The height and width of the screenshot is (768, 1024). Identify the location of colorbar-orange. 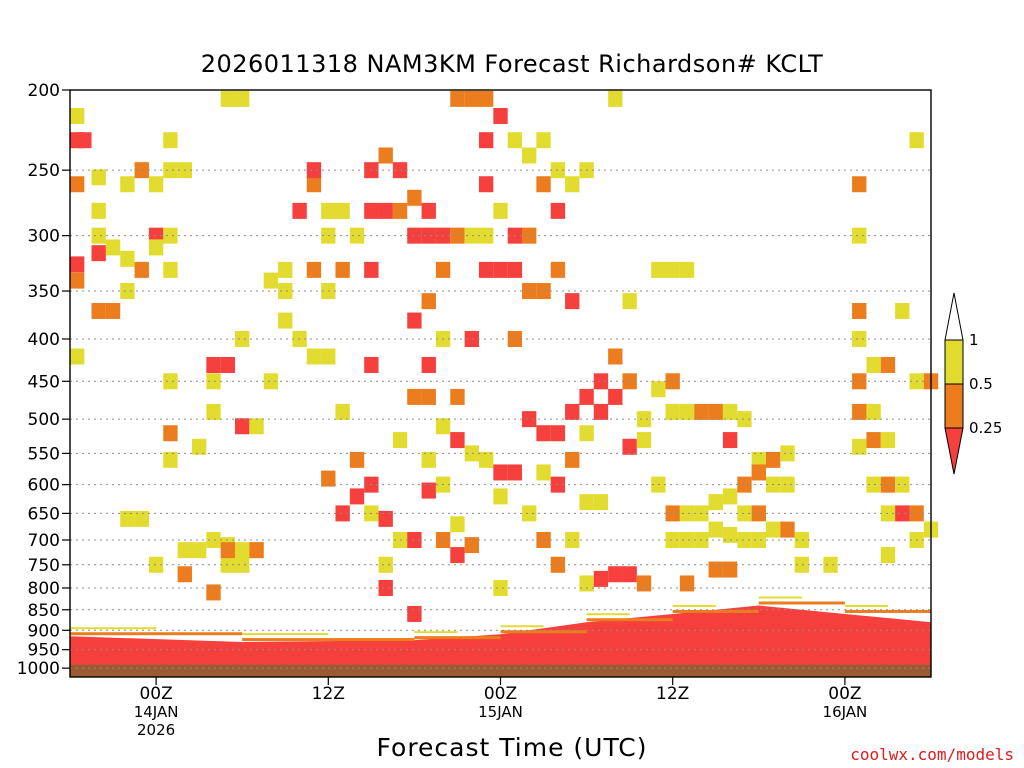
(954, 406).